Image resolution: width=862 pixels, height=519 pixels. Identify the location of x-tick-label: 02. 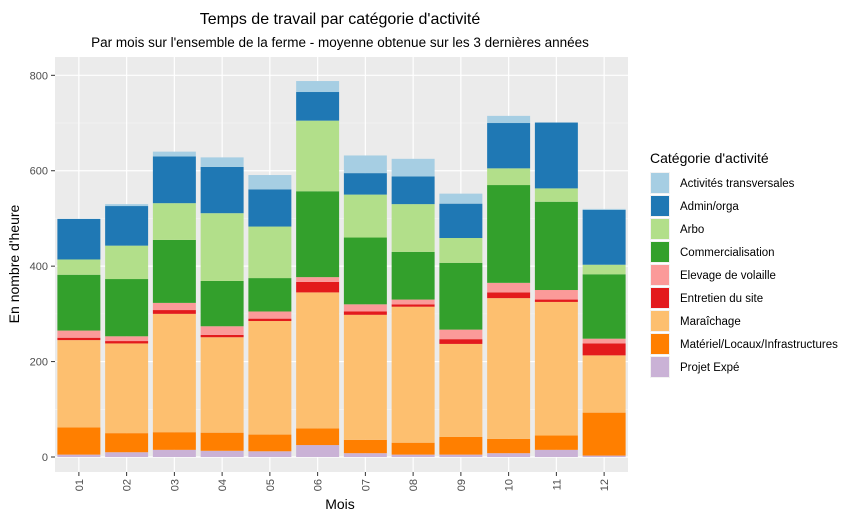
(128, 485).